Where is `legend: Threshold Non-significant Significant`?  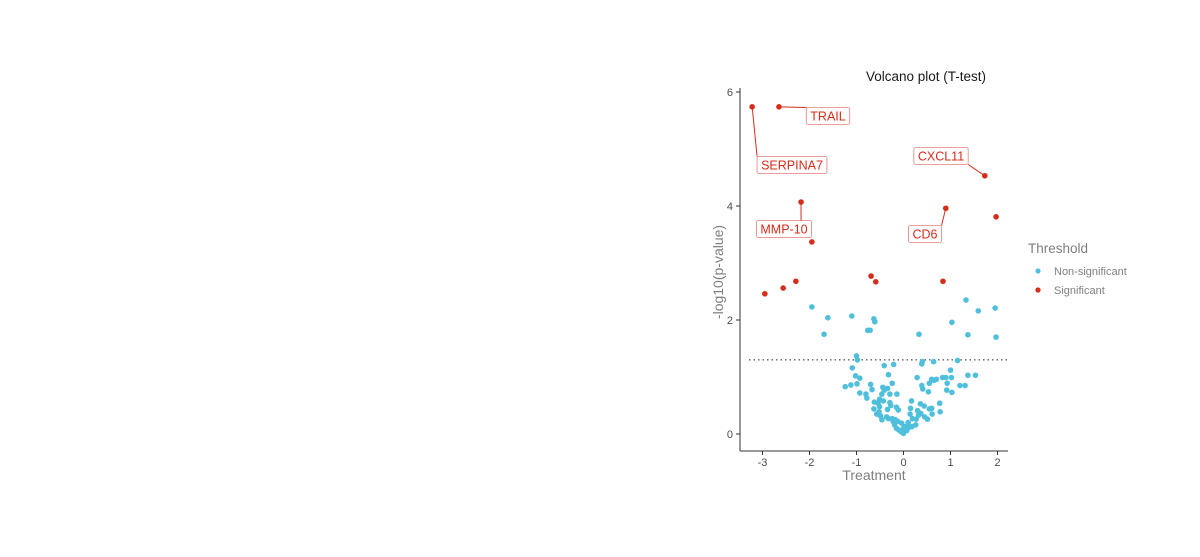
legend: Threshold Non-significant Significant is located at coordinates (1077, 269).